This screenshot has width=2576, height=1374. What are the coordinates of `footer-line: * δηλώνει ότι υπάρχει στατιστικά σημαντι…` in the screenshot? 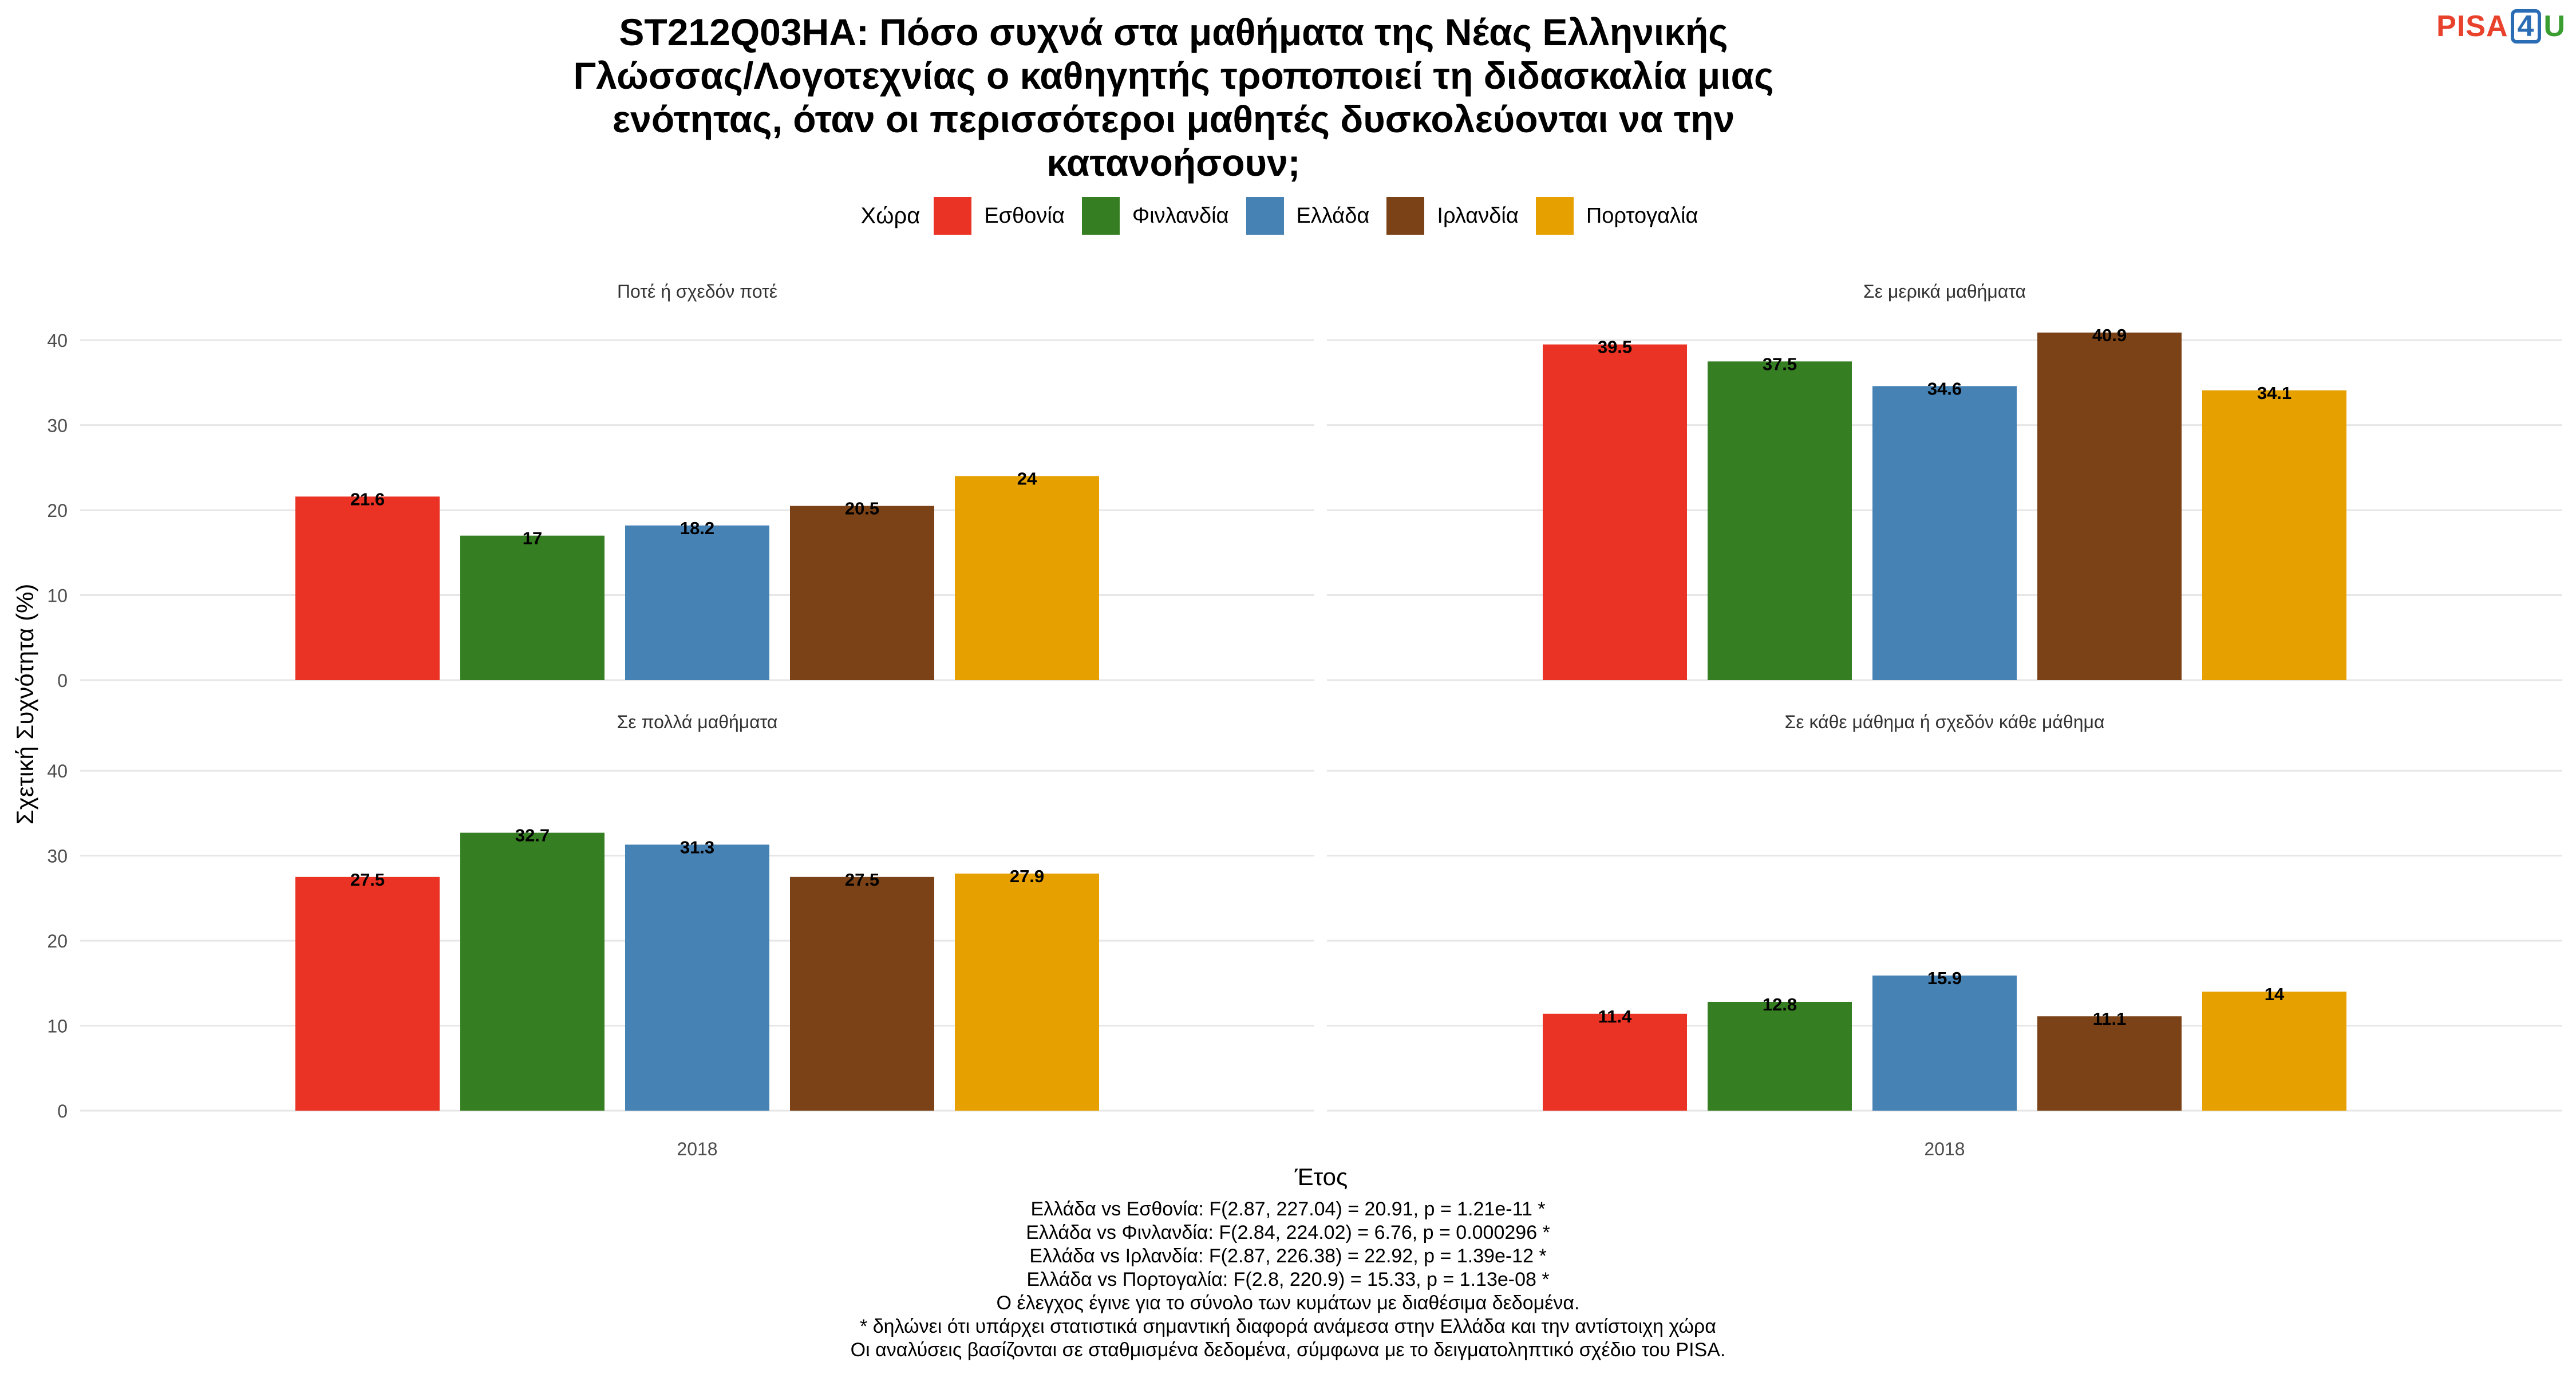 It's located at (1288, 1326).